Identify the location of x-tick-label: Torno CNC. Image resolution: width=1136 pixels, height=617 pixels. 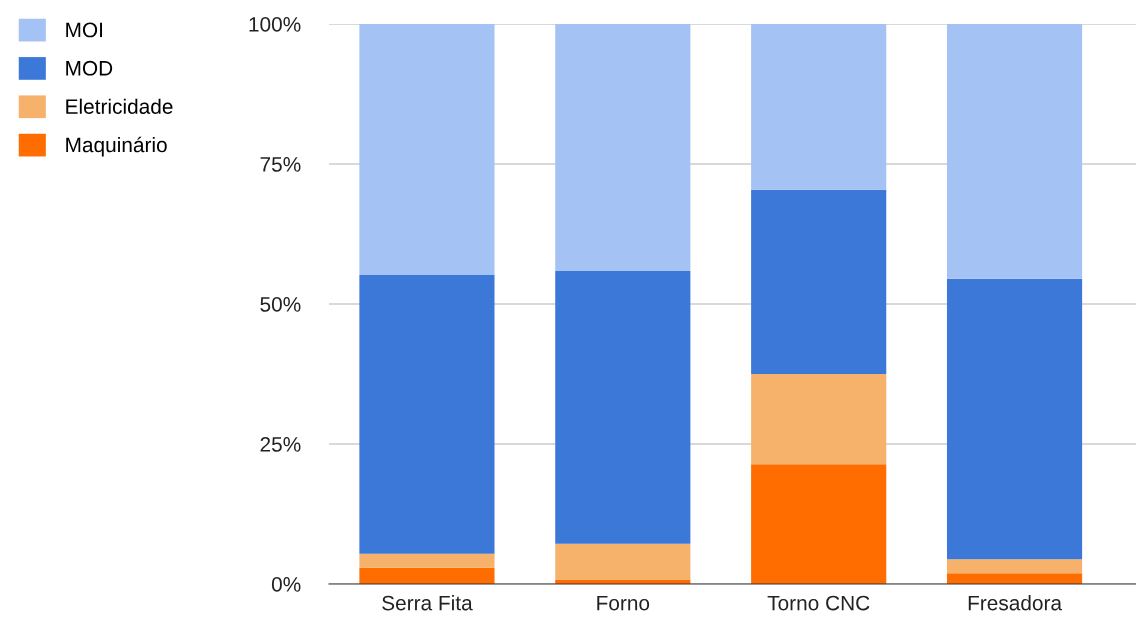
(818, 603).